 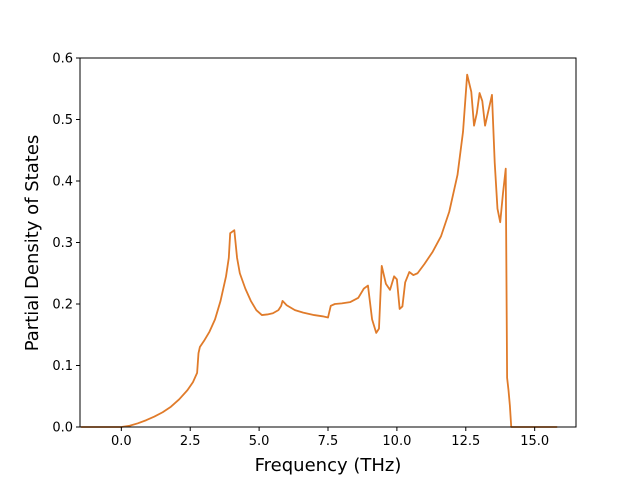 What do you see at coordinates (62, 243) in the screenshot?
I see `y-tick-label: 0.3` at bounding box center [62, 243].